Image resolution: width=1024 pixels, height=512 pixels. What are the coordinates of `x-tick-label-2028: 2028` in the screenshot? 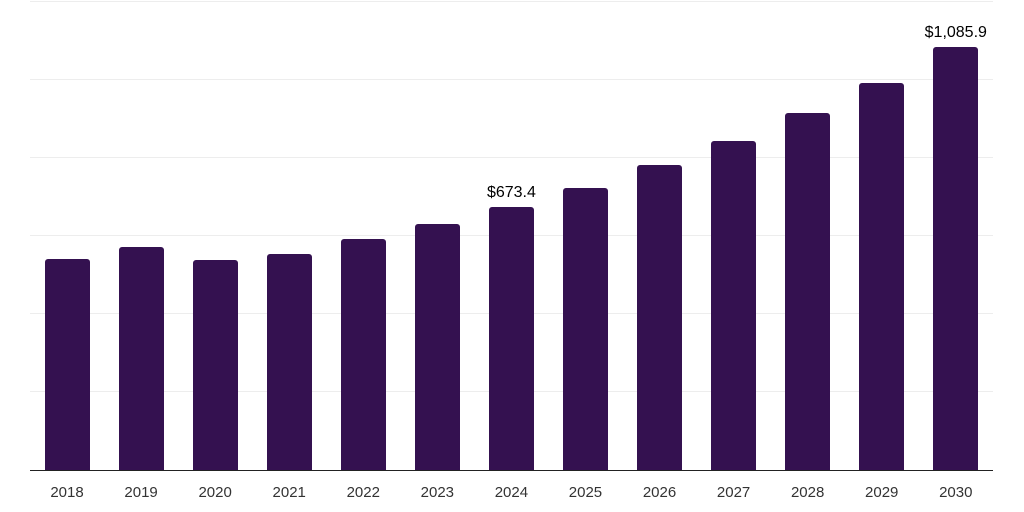 It's located at (807, 492).